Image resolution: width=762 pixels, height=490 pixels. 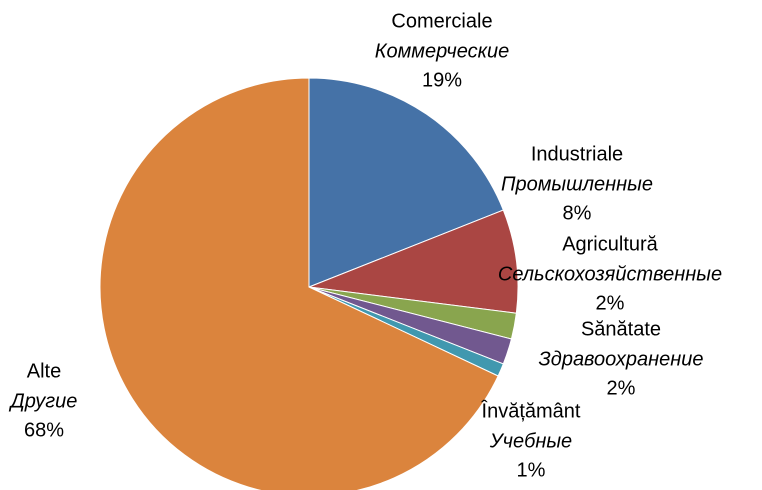 What do you see at coordinates (577, 213) in the screenshot?
I see `slice-value-label: 8%` at bounding box center [577, 213].